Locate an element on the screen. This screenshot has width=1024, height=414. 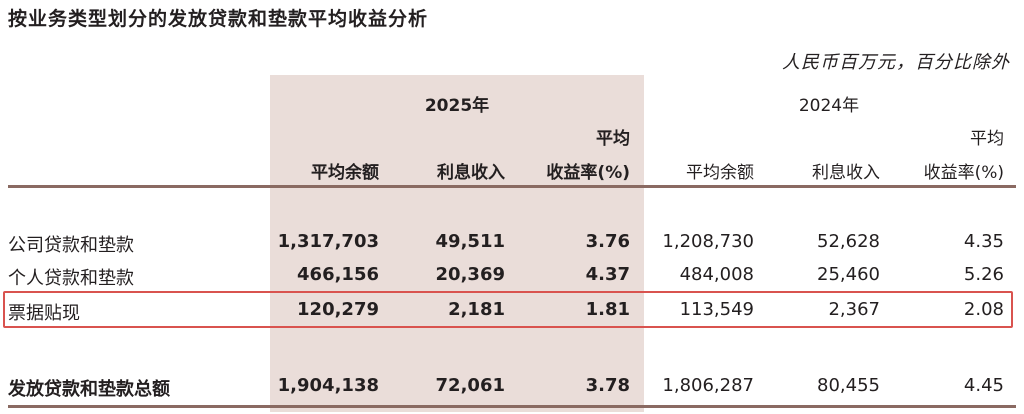
cell-previous-avg-balance: 1,208,730 is located at coordinates (708, 241).